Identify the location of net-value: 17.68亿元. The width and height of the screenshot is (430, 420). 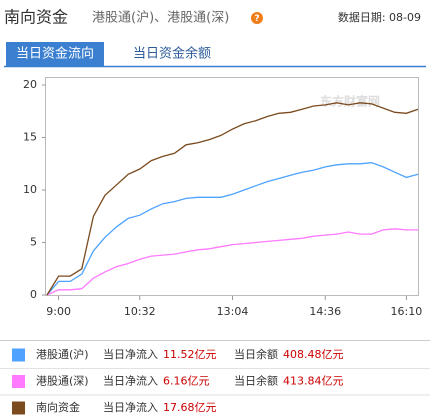
(190, 407).